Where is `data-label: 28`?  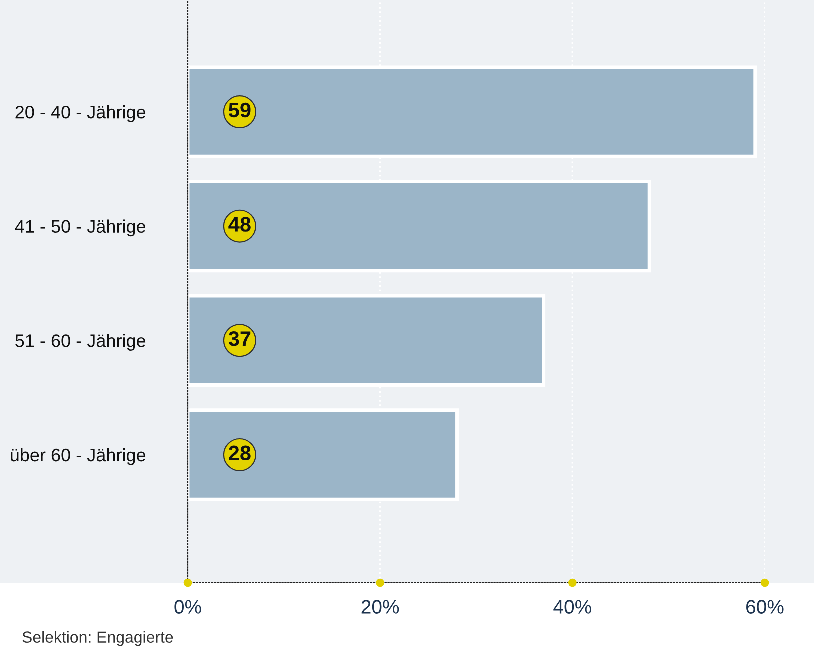 data-label: 28 is located at coordinates (240, 453).